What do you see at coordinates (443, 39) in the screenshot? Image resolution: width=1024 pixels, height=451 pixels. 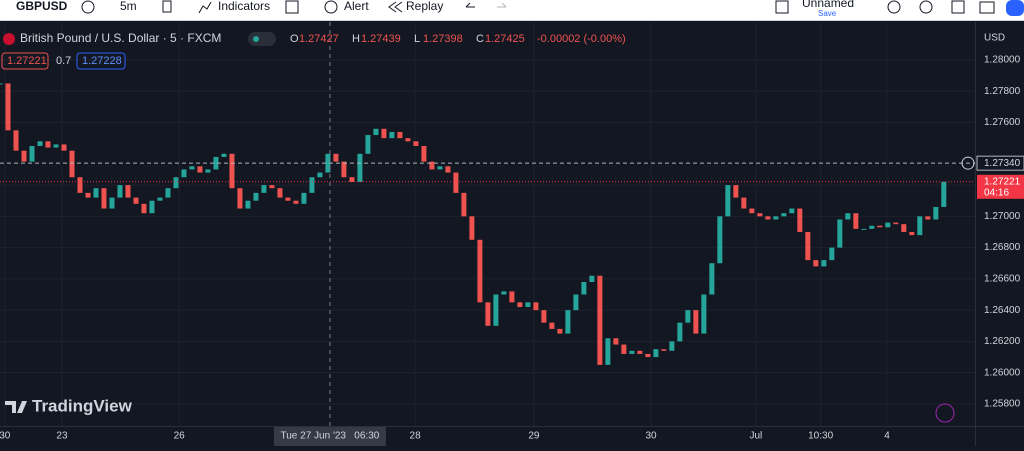 I see `ohlc-value: 1.27398` at bounding box center [443, 39].